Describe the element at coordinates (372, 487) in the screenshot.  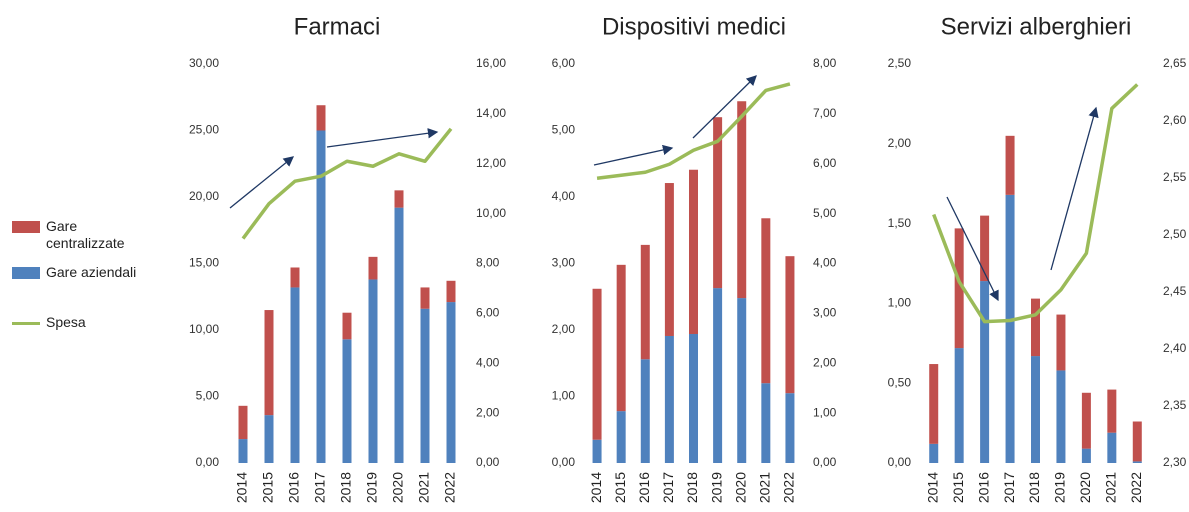
I see `x-tick-label: 2019` at that location.